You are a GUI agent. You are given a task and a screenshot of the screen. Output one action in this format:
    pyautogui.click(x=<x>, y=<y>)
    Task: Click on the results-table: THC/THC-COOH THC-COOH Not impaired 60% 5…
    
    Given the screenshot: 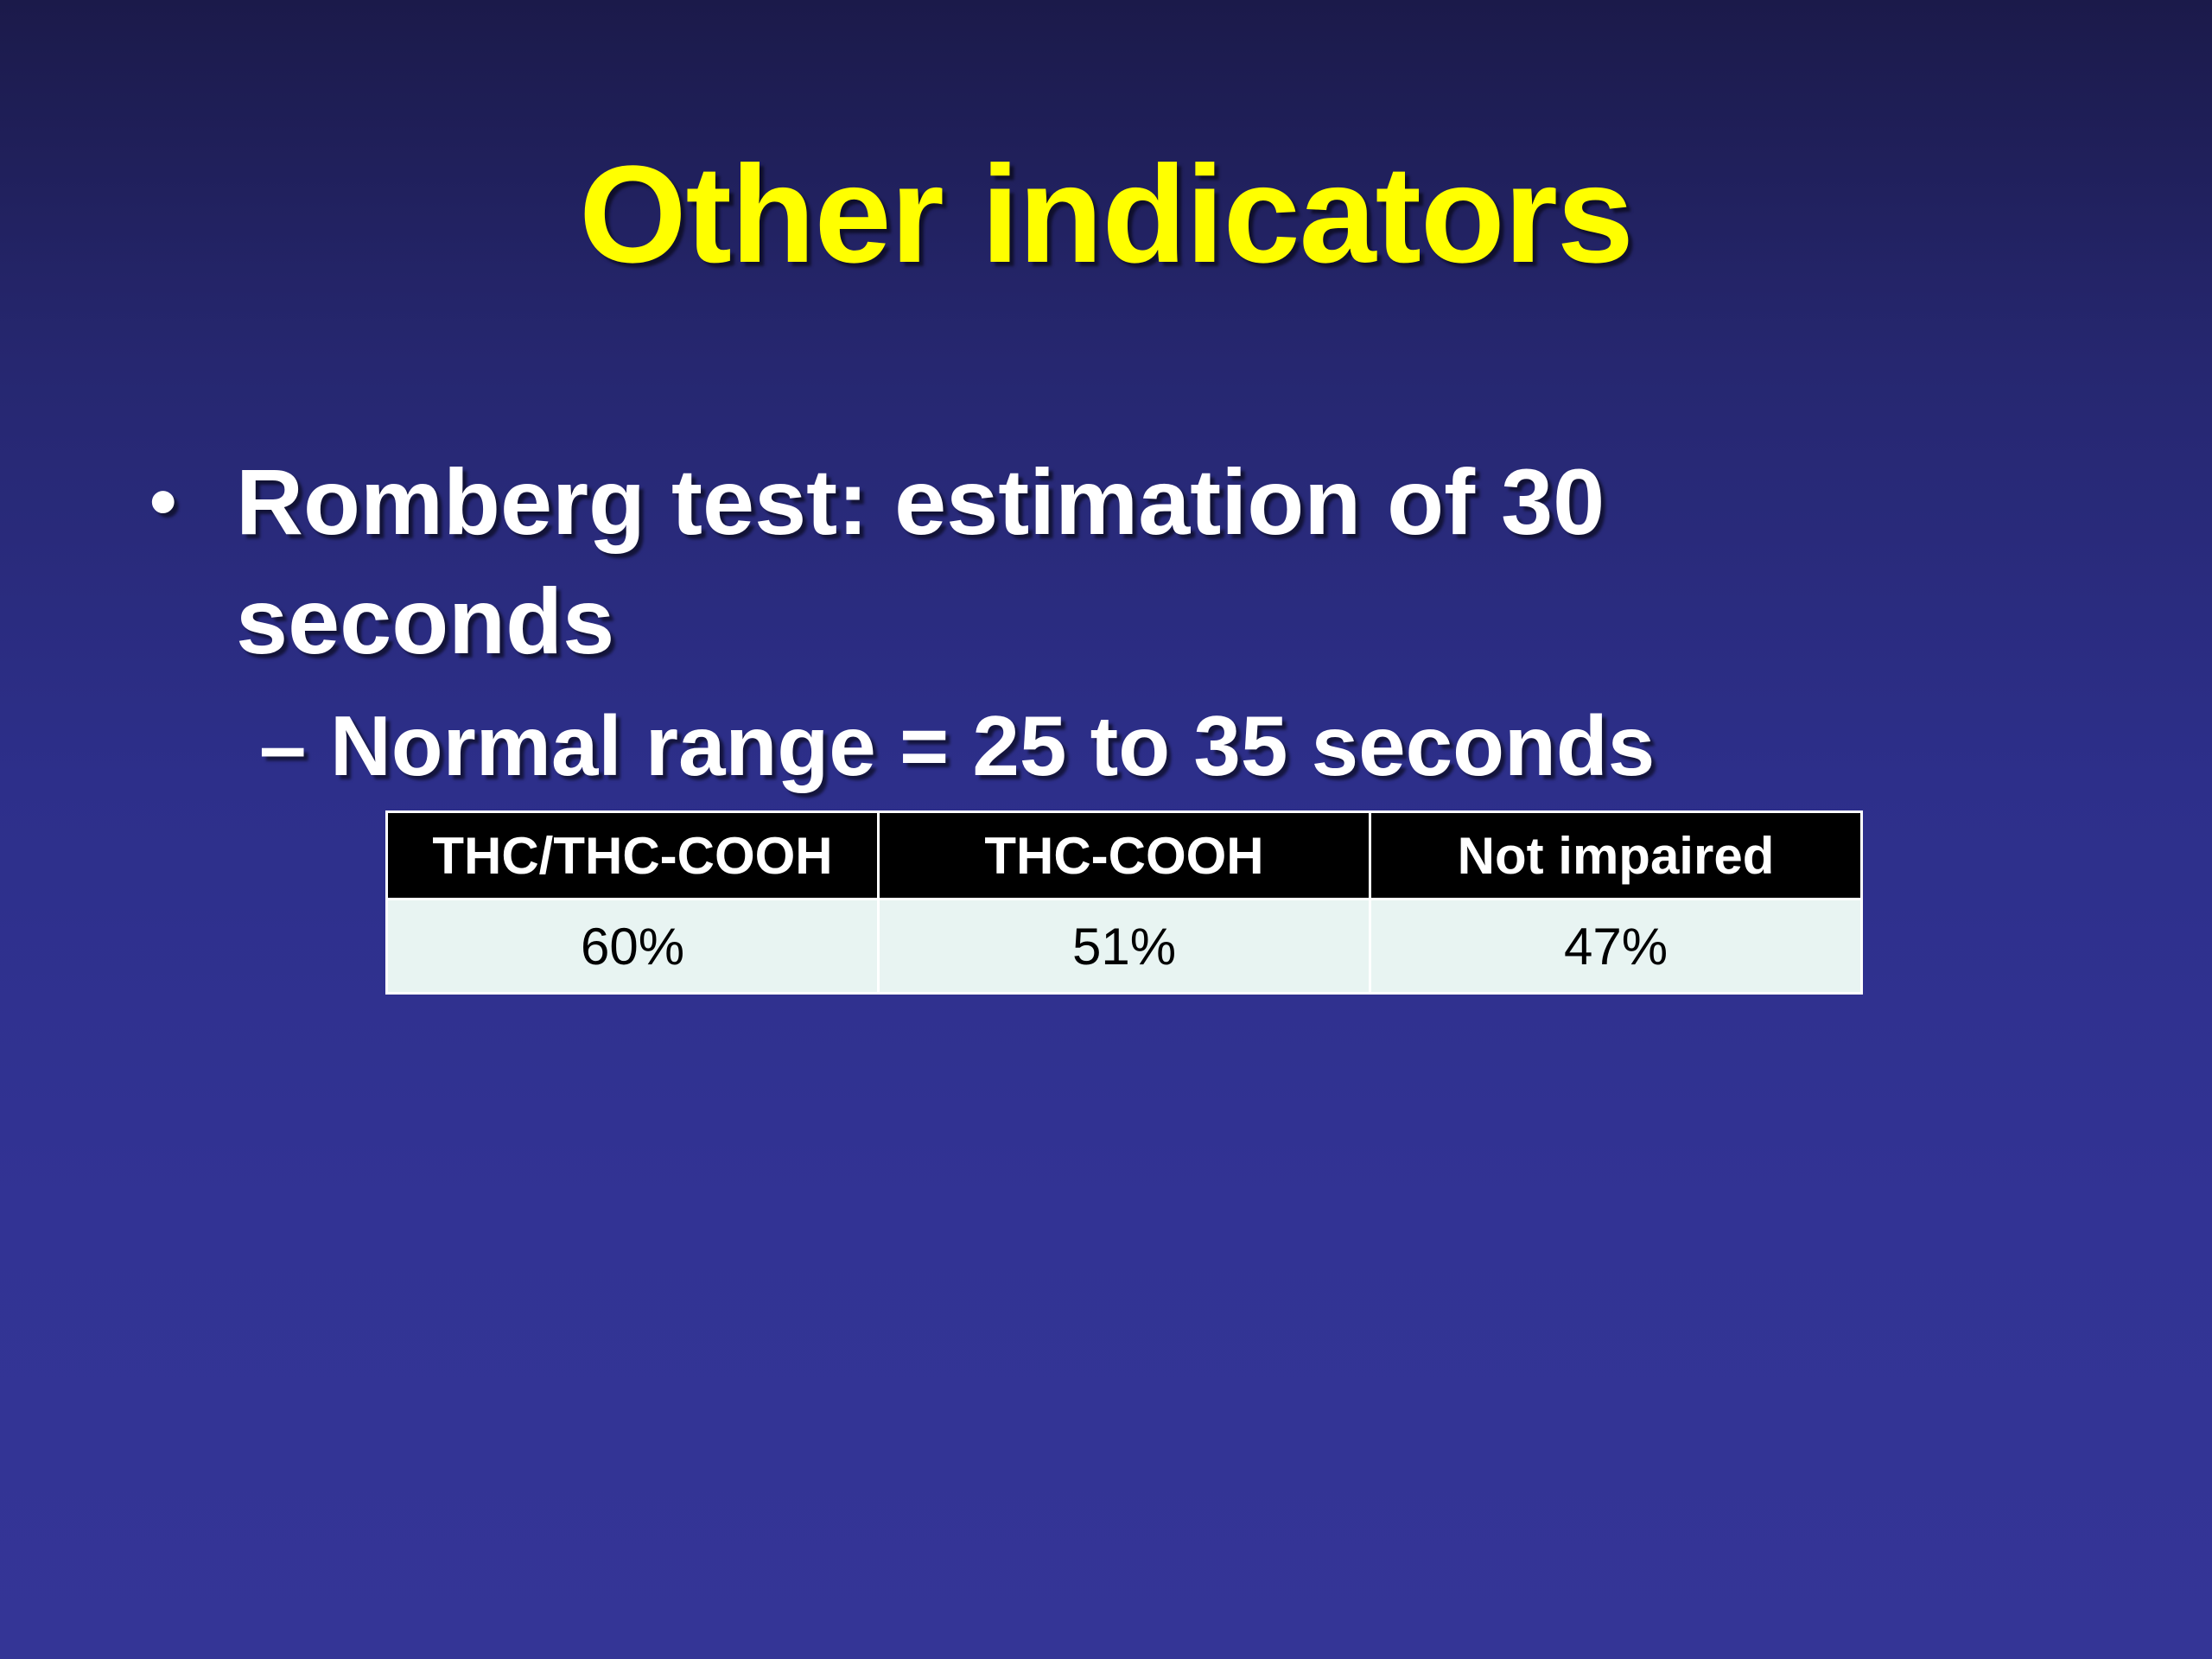 What is the action you would take?
    pyautogui.click(x=1124, y=902)
    